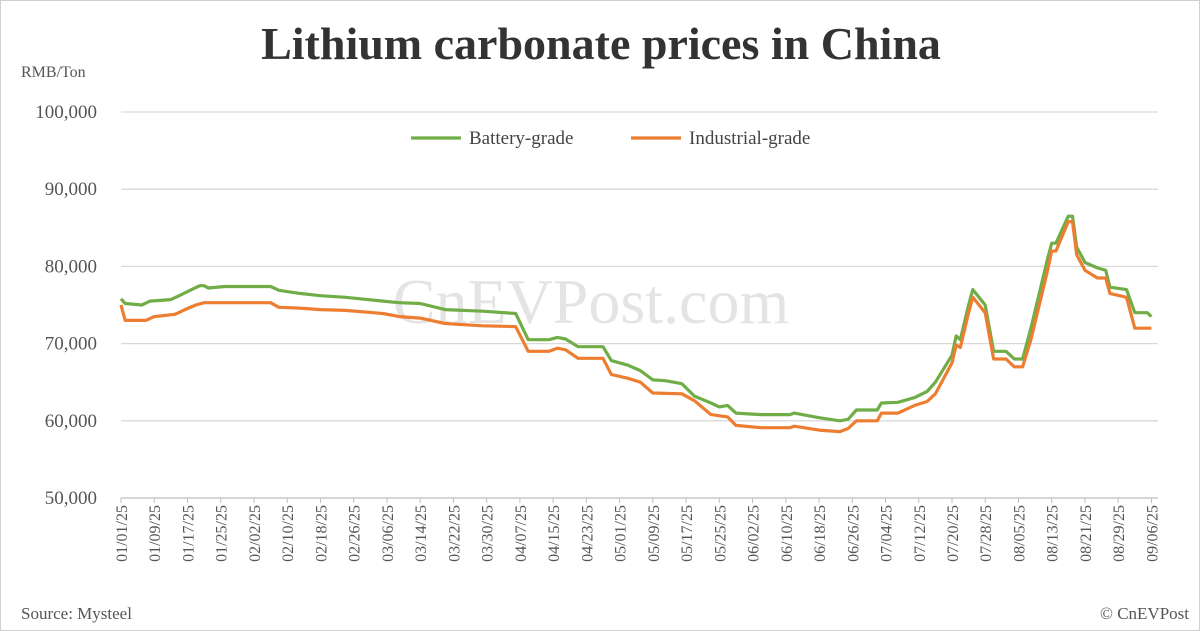 The height and width of the screenshot is (631, 1200). I want to click on x-tick-label: 02/18/25, so click(321, 533).